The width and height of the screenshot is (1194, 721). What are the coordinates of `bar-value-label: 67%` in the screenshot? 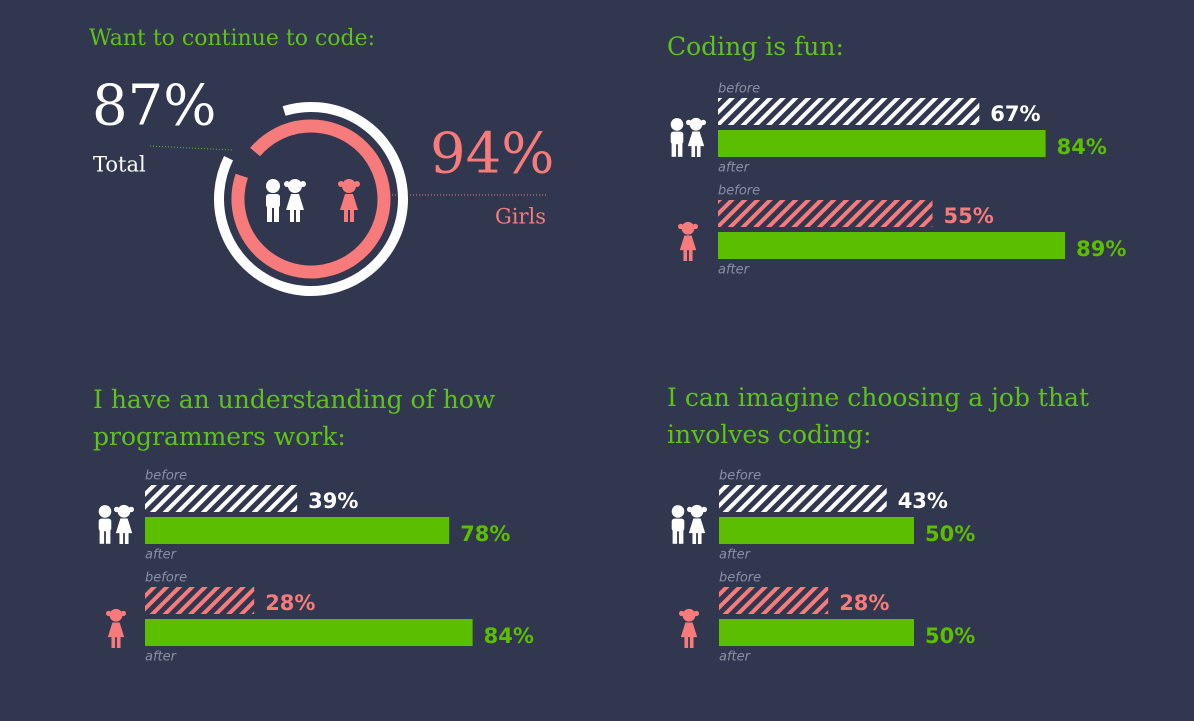 It's located at (1015, 114).